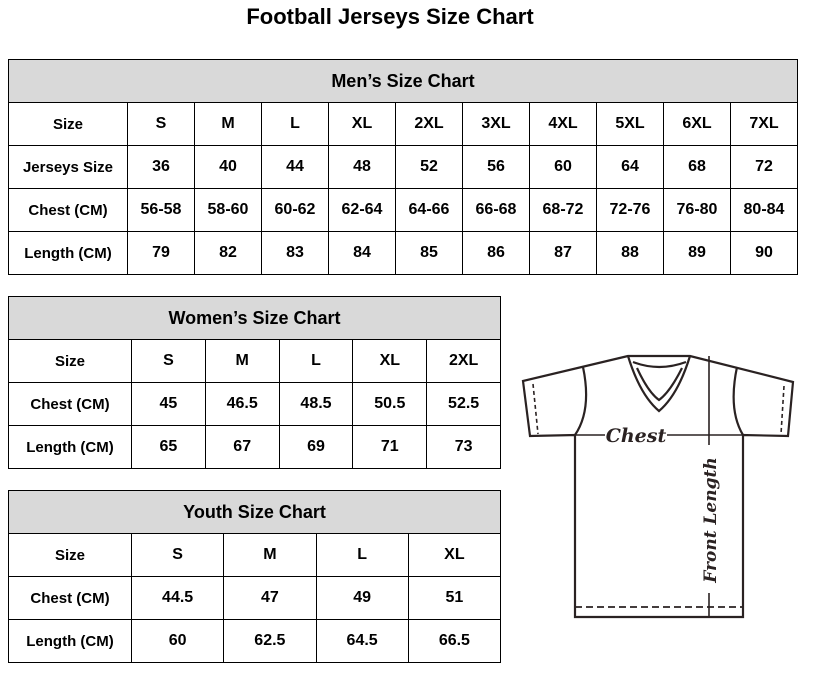 The image size is (816, 675). I want to click on table-cell: 64, so click(630, 167).